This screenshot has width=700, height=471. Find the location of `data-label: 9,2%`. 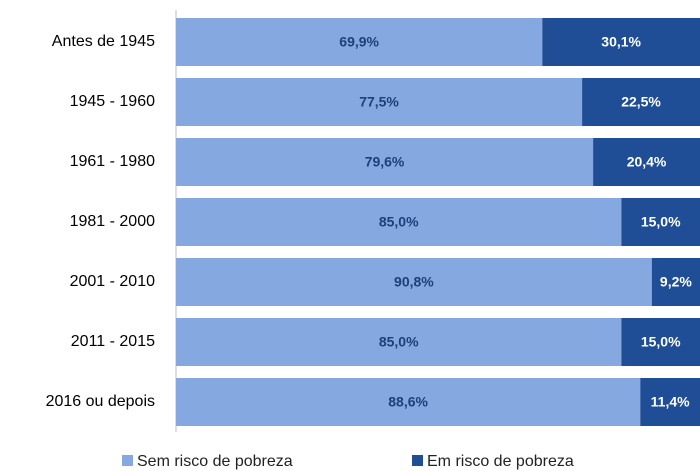

data-label: 9,2% is located at coordinates (676, 282).